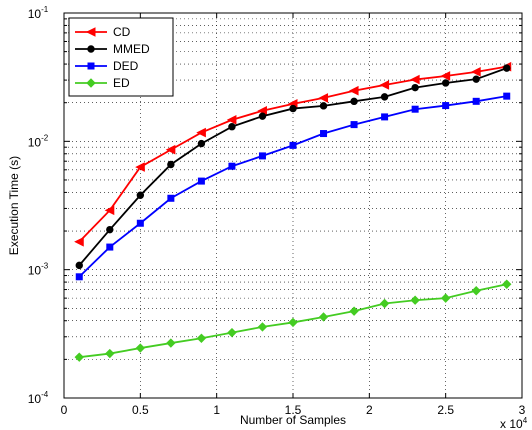 This screenshot has width=532, height=430. What do you see at coordinates (45, 9) in the screenshot?
I see `y-tick-exponent: -1` at bounding box center [45, 9].